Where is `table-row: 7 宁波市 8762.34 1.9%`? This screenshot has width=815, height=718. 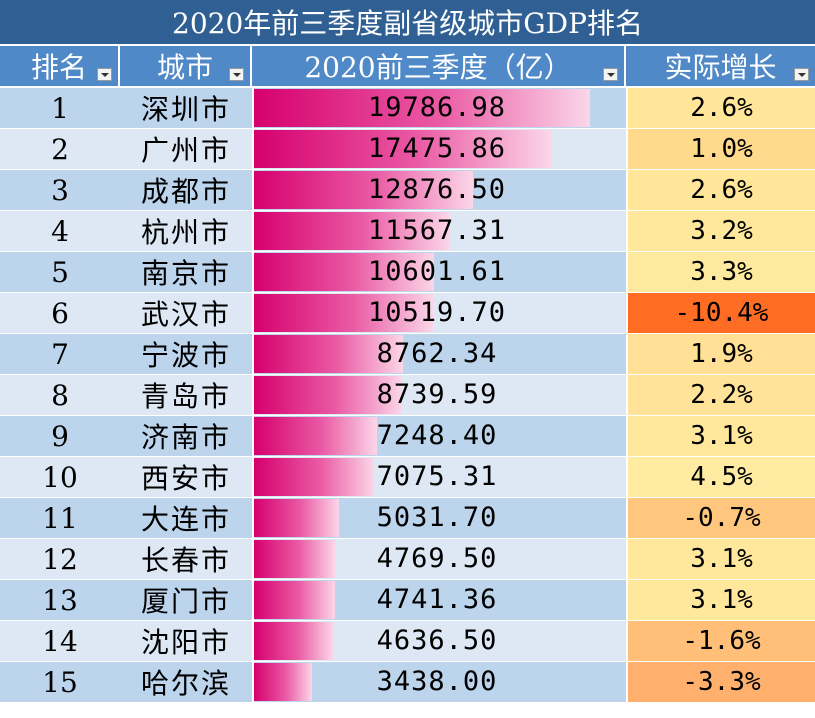
table-row: 7 宁波市 8762.34 1.9% is located at coordinates (407, 354).